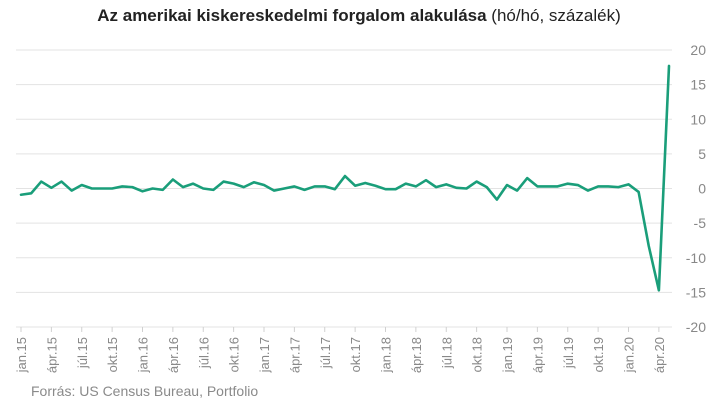  I want to click on y-tick-label: 15, so click(698, 85).